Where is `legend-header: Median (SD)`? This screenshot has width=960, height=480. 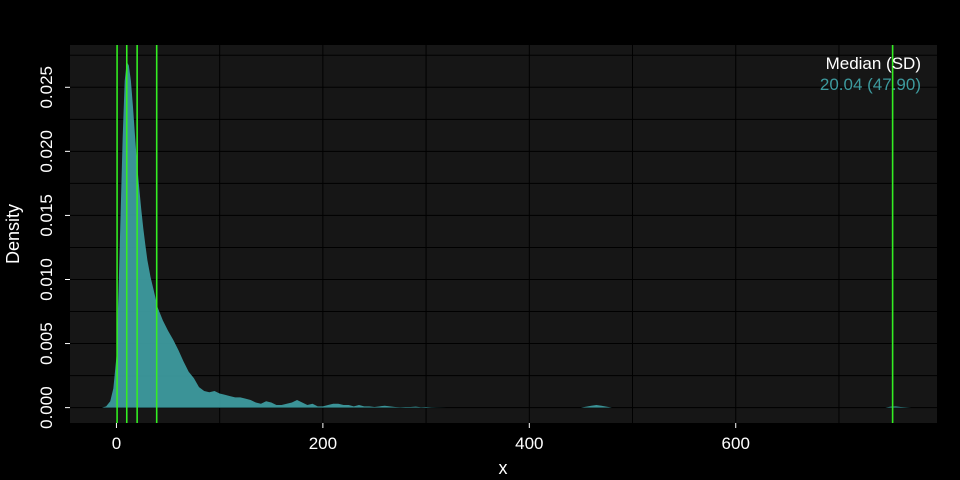
legend-header: Median (SD) is located at coordinates (873, 63).